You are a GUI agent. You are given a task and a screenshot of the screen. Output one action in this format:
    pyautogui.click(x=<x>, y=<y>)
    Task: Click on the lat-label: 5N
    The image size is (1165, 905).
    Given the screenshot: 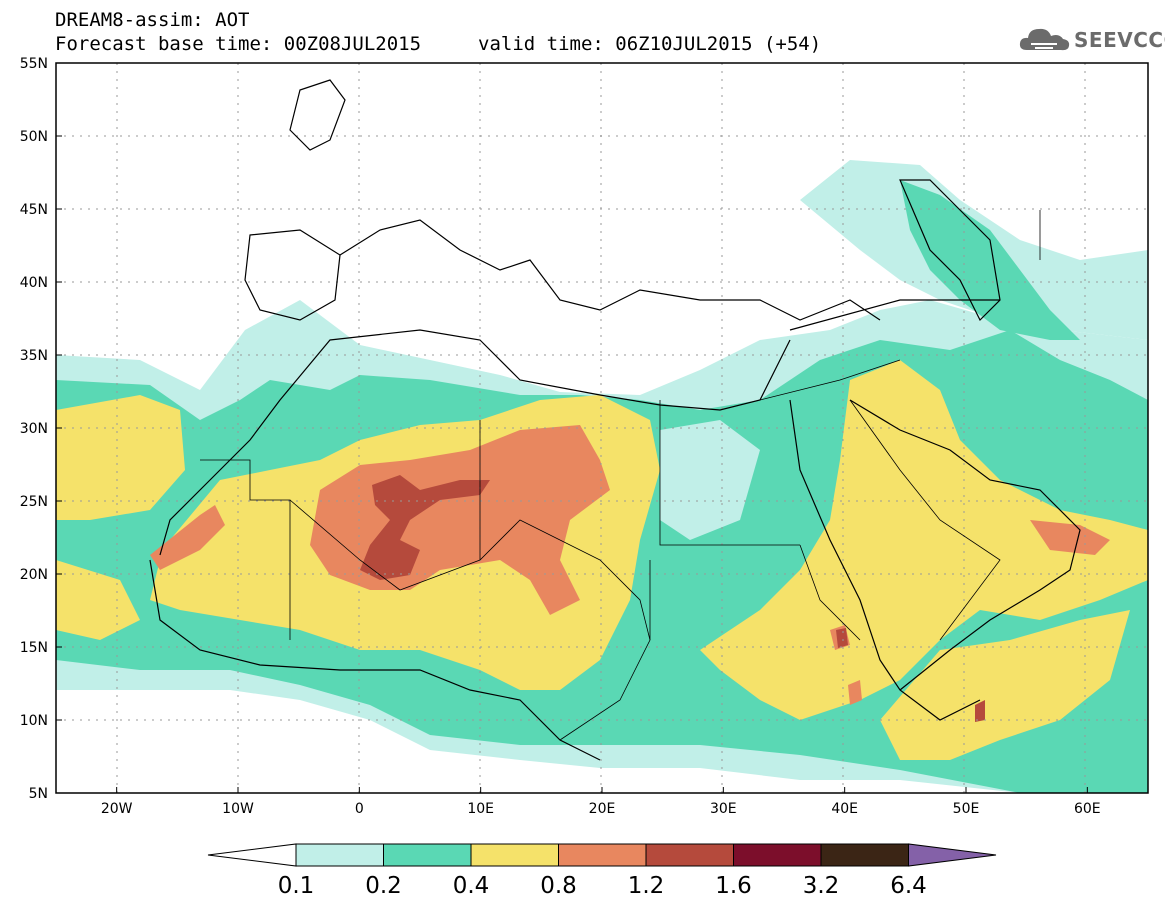 What is the action you would take?
    pyautogui.click(x=38, y=794)
    